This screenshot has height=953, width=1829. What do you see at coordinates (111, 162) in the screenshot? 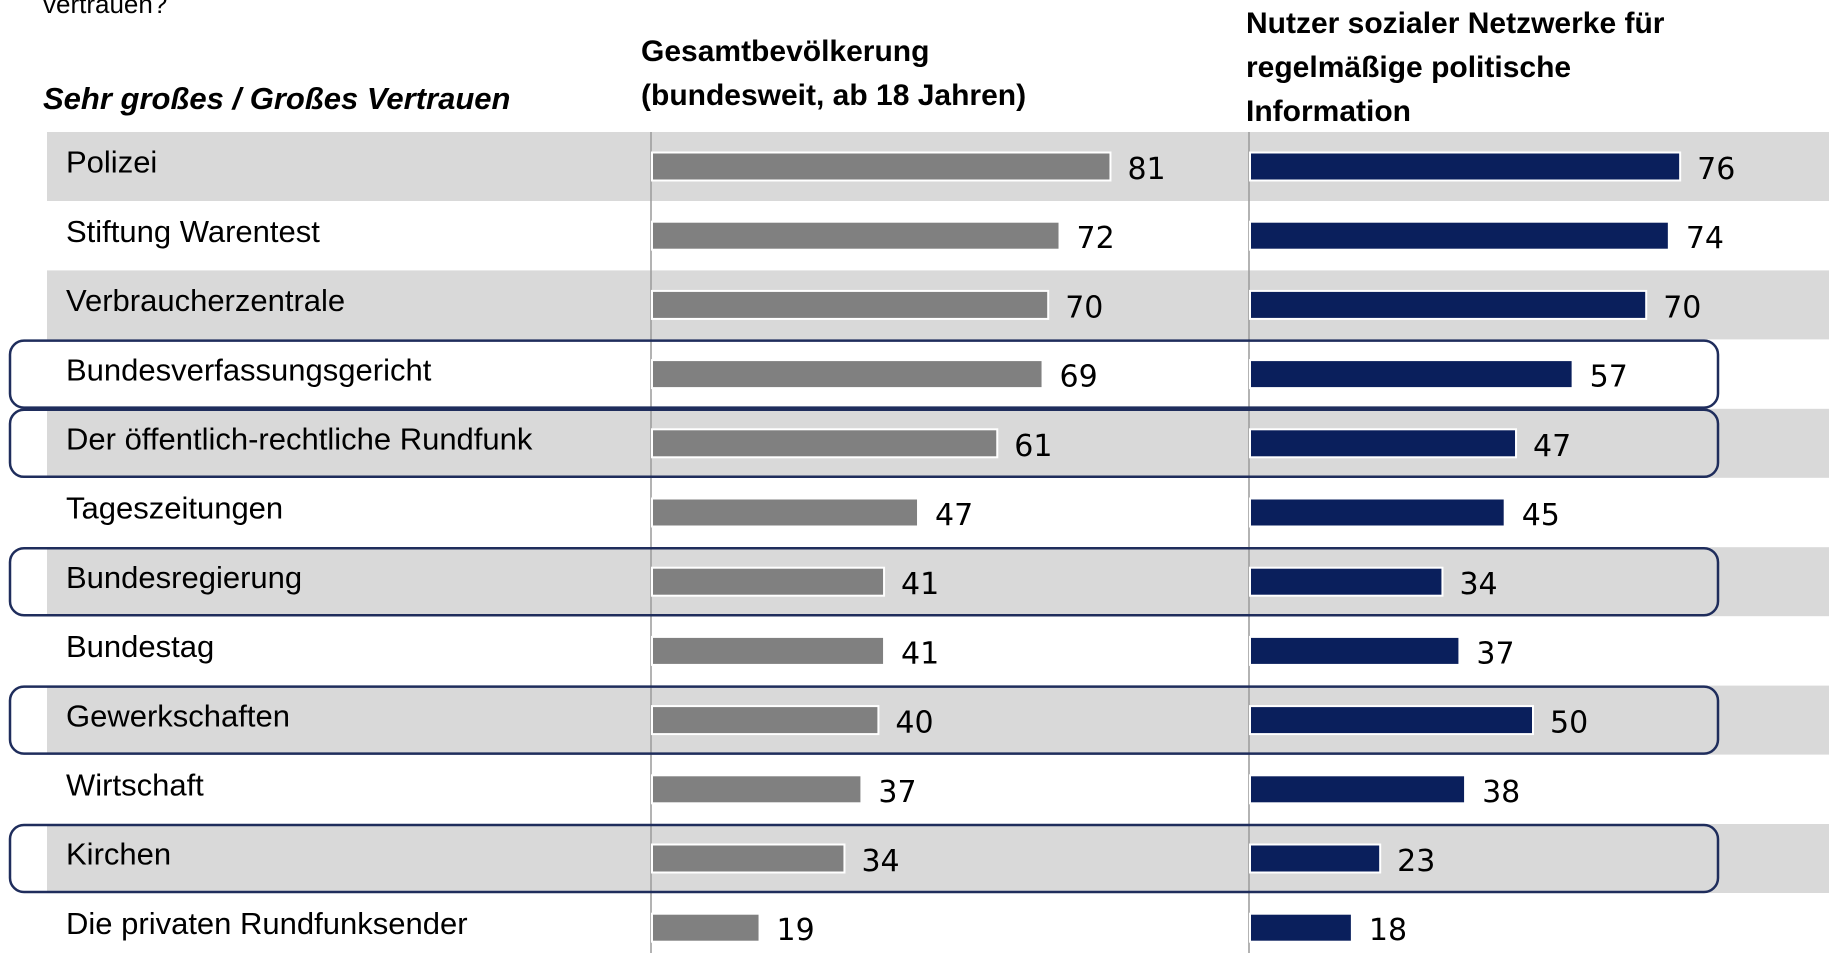
I see `category-label: Polizei` at bounding box center [111, 162].